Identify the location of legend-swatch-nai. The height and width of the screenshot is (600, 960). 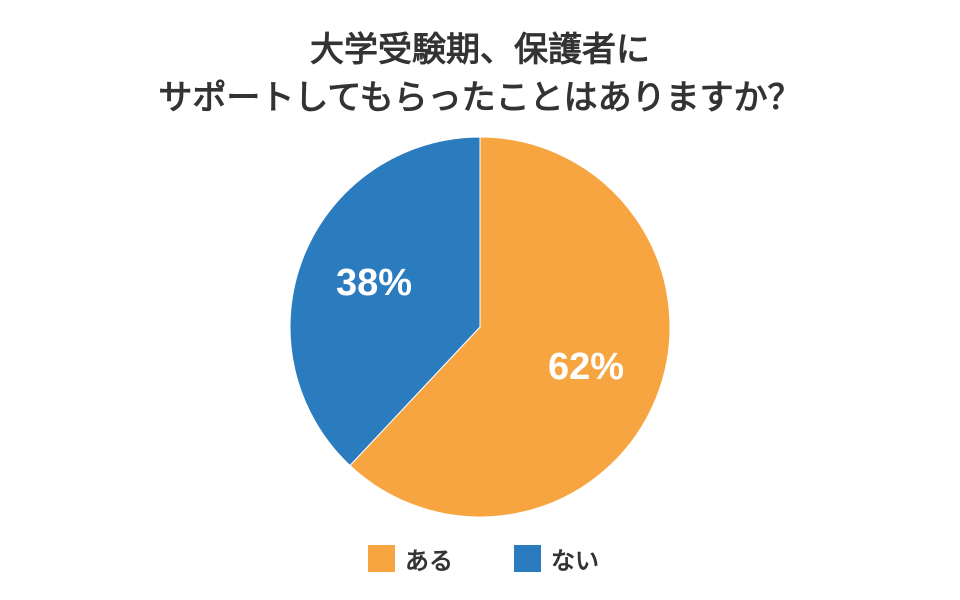
(527, 558).